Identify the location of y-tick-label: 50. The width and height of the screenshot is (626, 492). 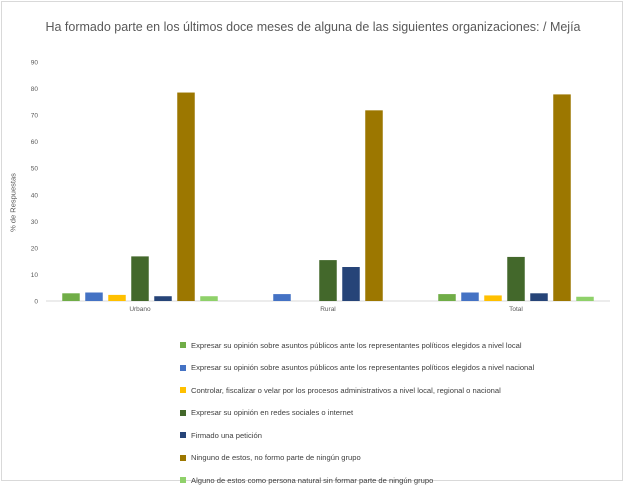
(35, 169).